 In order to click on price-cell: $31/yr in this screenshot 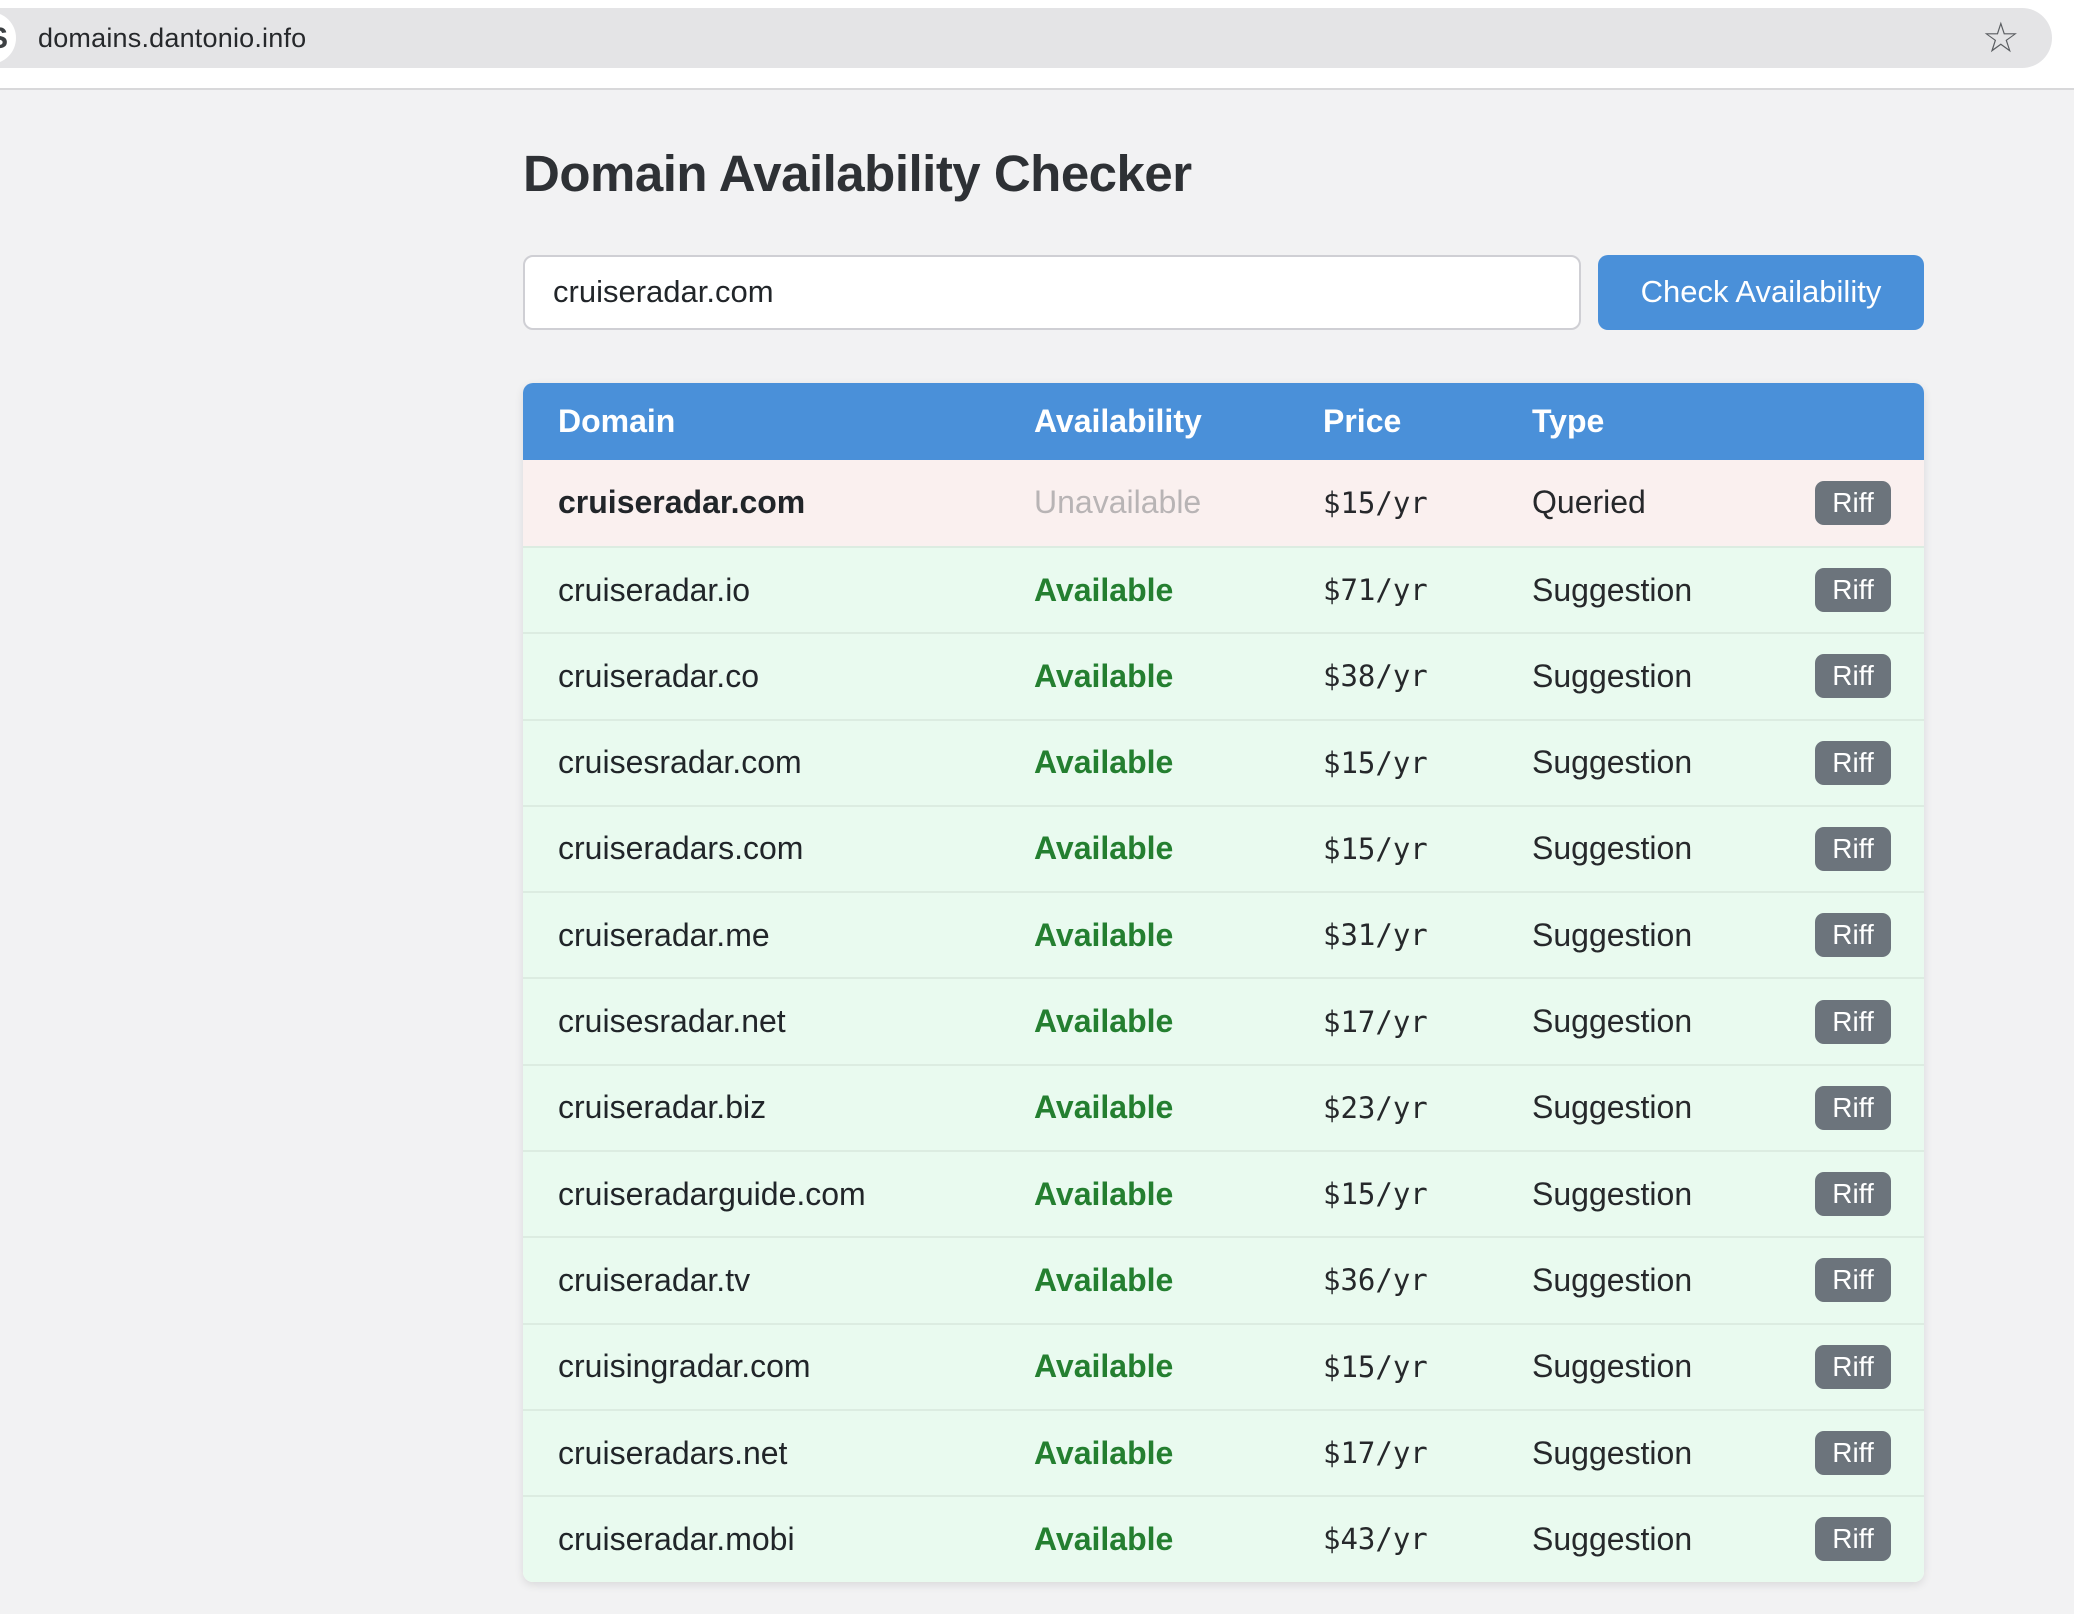, I will do `click(1375, 935)`.